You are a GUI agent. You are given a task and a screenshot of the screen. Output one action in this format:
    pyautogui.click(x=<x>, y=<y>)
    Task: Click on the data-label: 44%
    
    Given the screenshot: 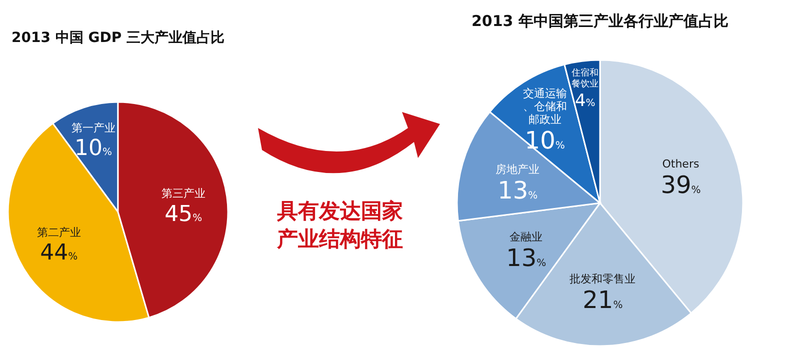 What is the action you would take?
    pyautogui.click(x=59, y=253)
    